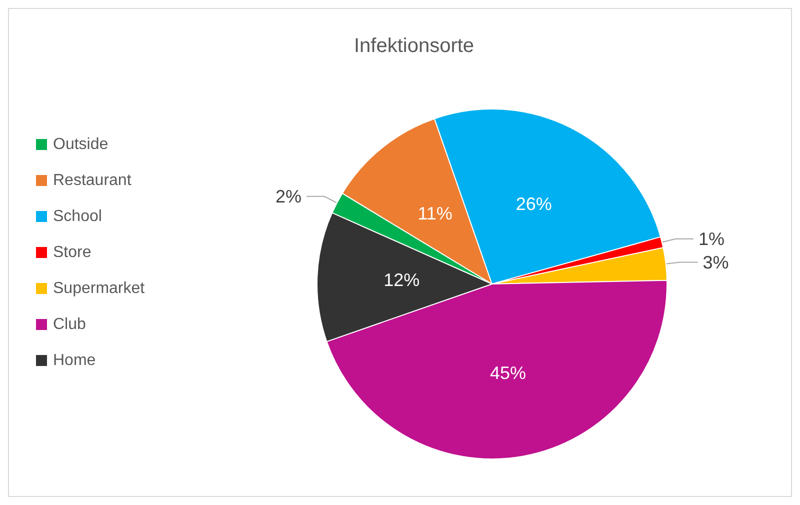 This screenshot has height=505, width=800. Describe the element at coordinates (72, 252) in the screenshot. I see `legend-label: Store` at that location.